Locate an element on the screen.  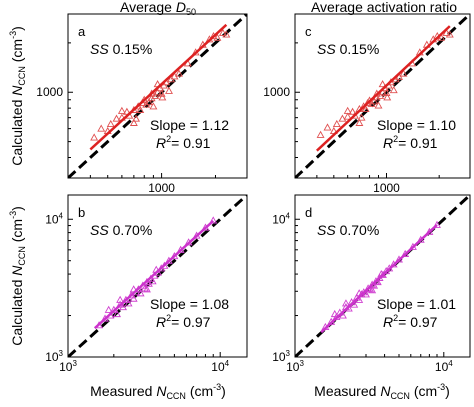
x-axis-label-right-pre: Measured is located at coordinates (347, 391).